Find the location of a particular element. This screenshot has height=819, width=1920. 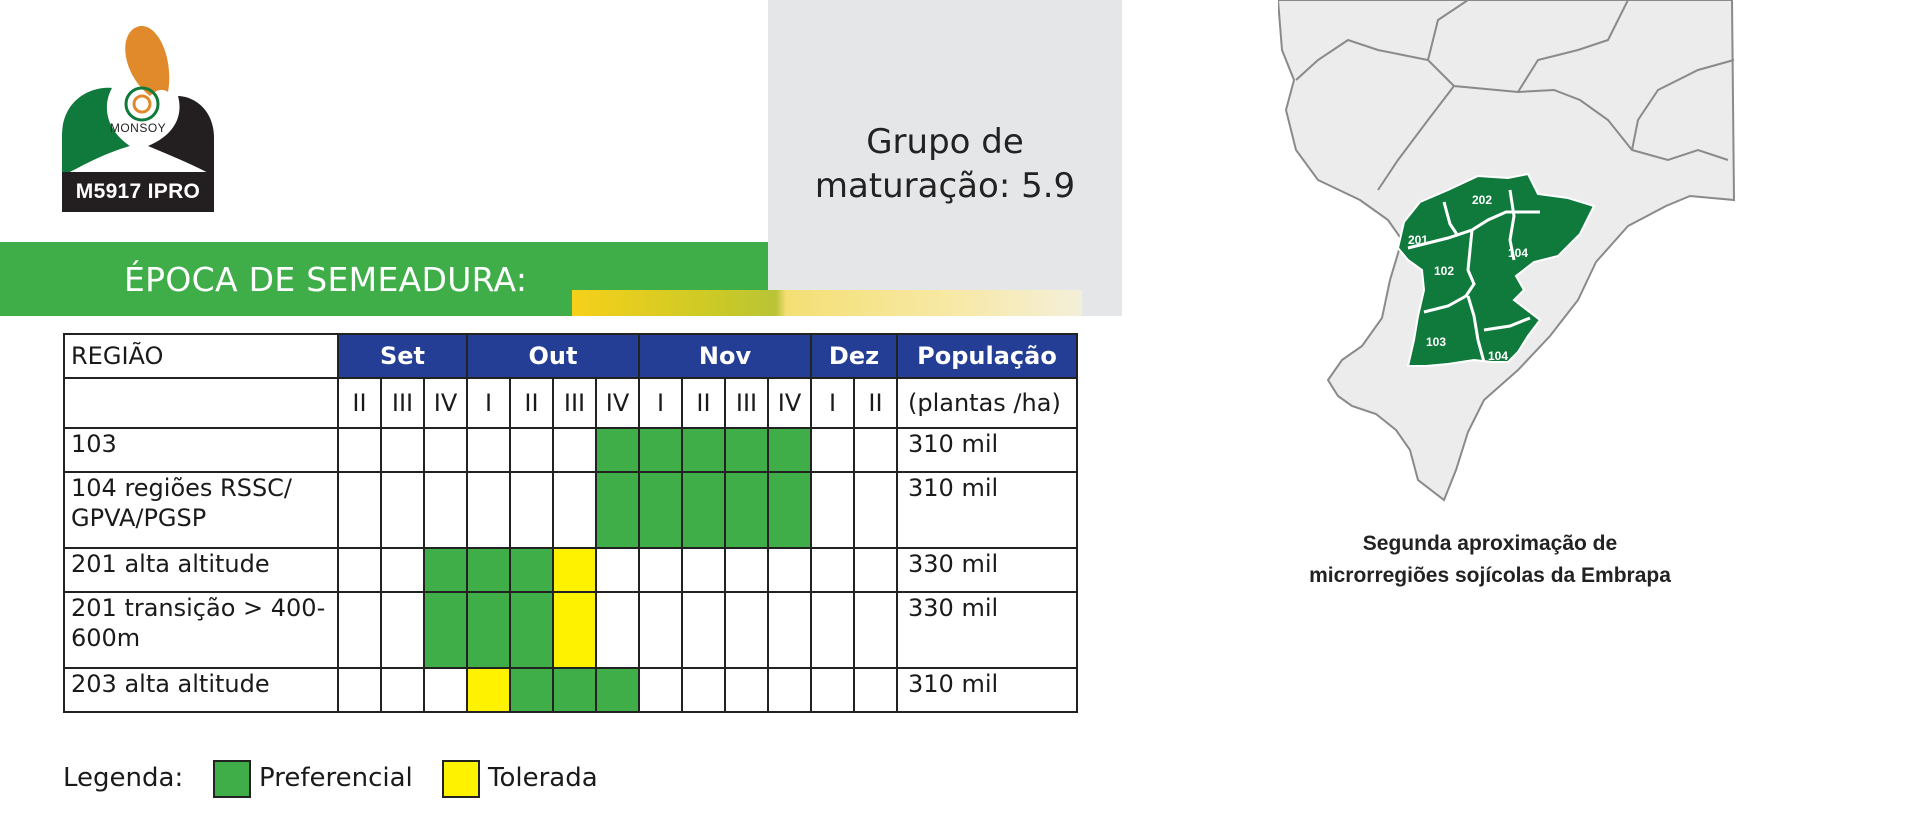

product-model-label: M5917 IPRO is located at coordinates (138, 192).